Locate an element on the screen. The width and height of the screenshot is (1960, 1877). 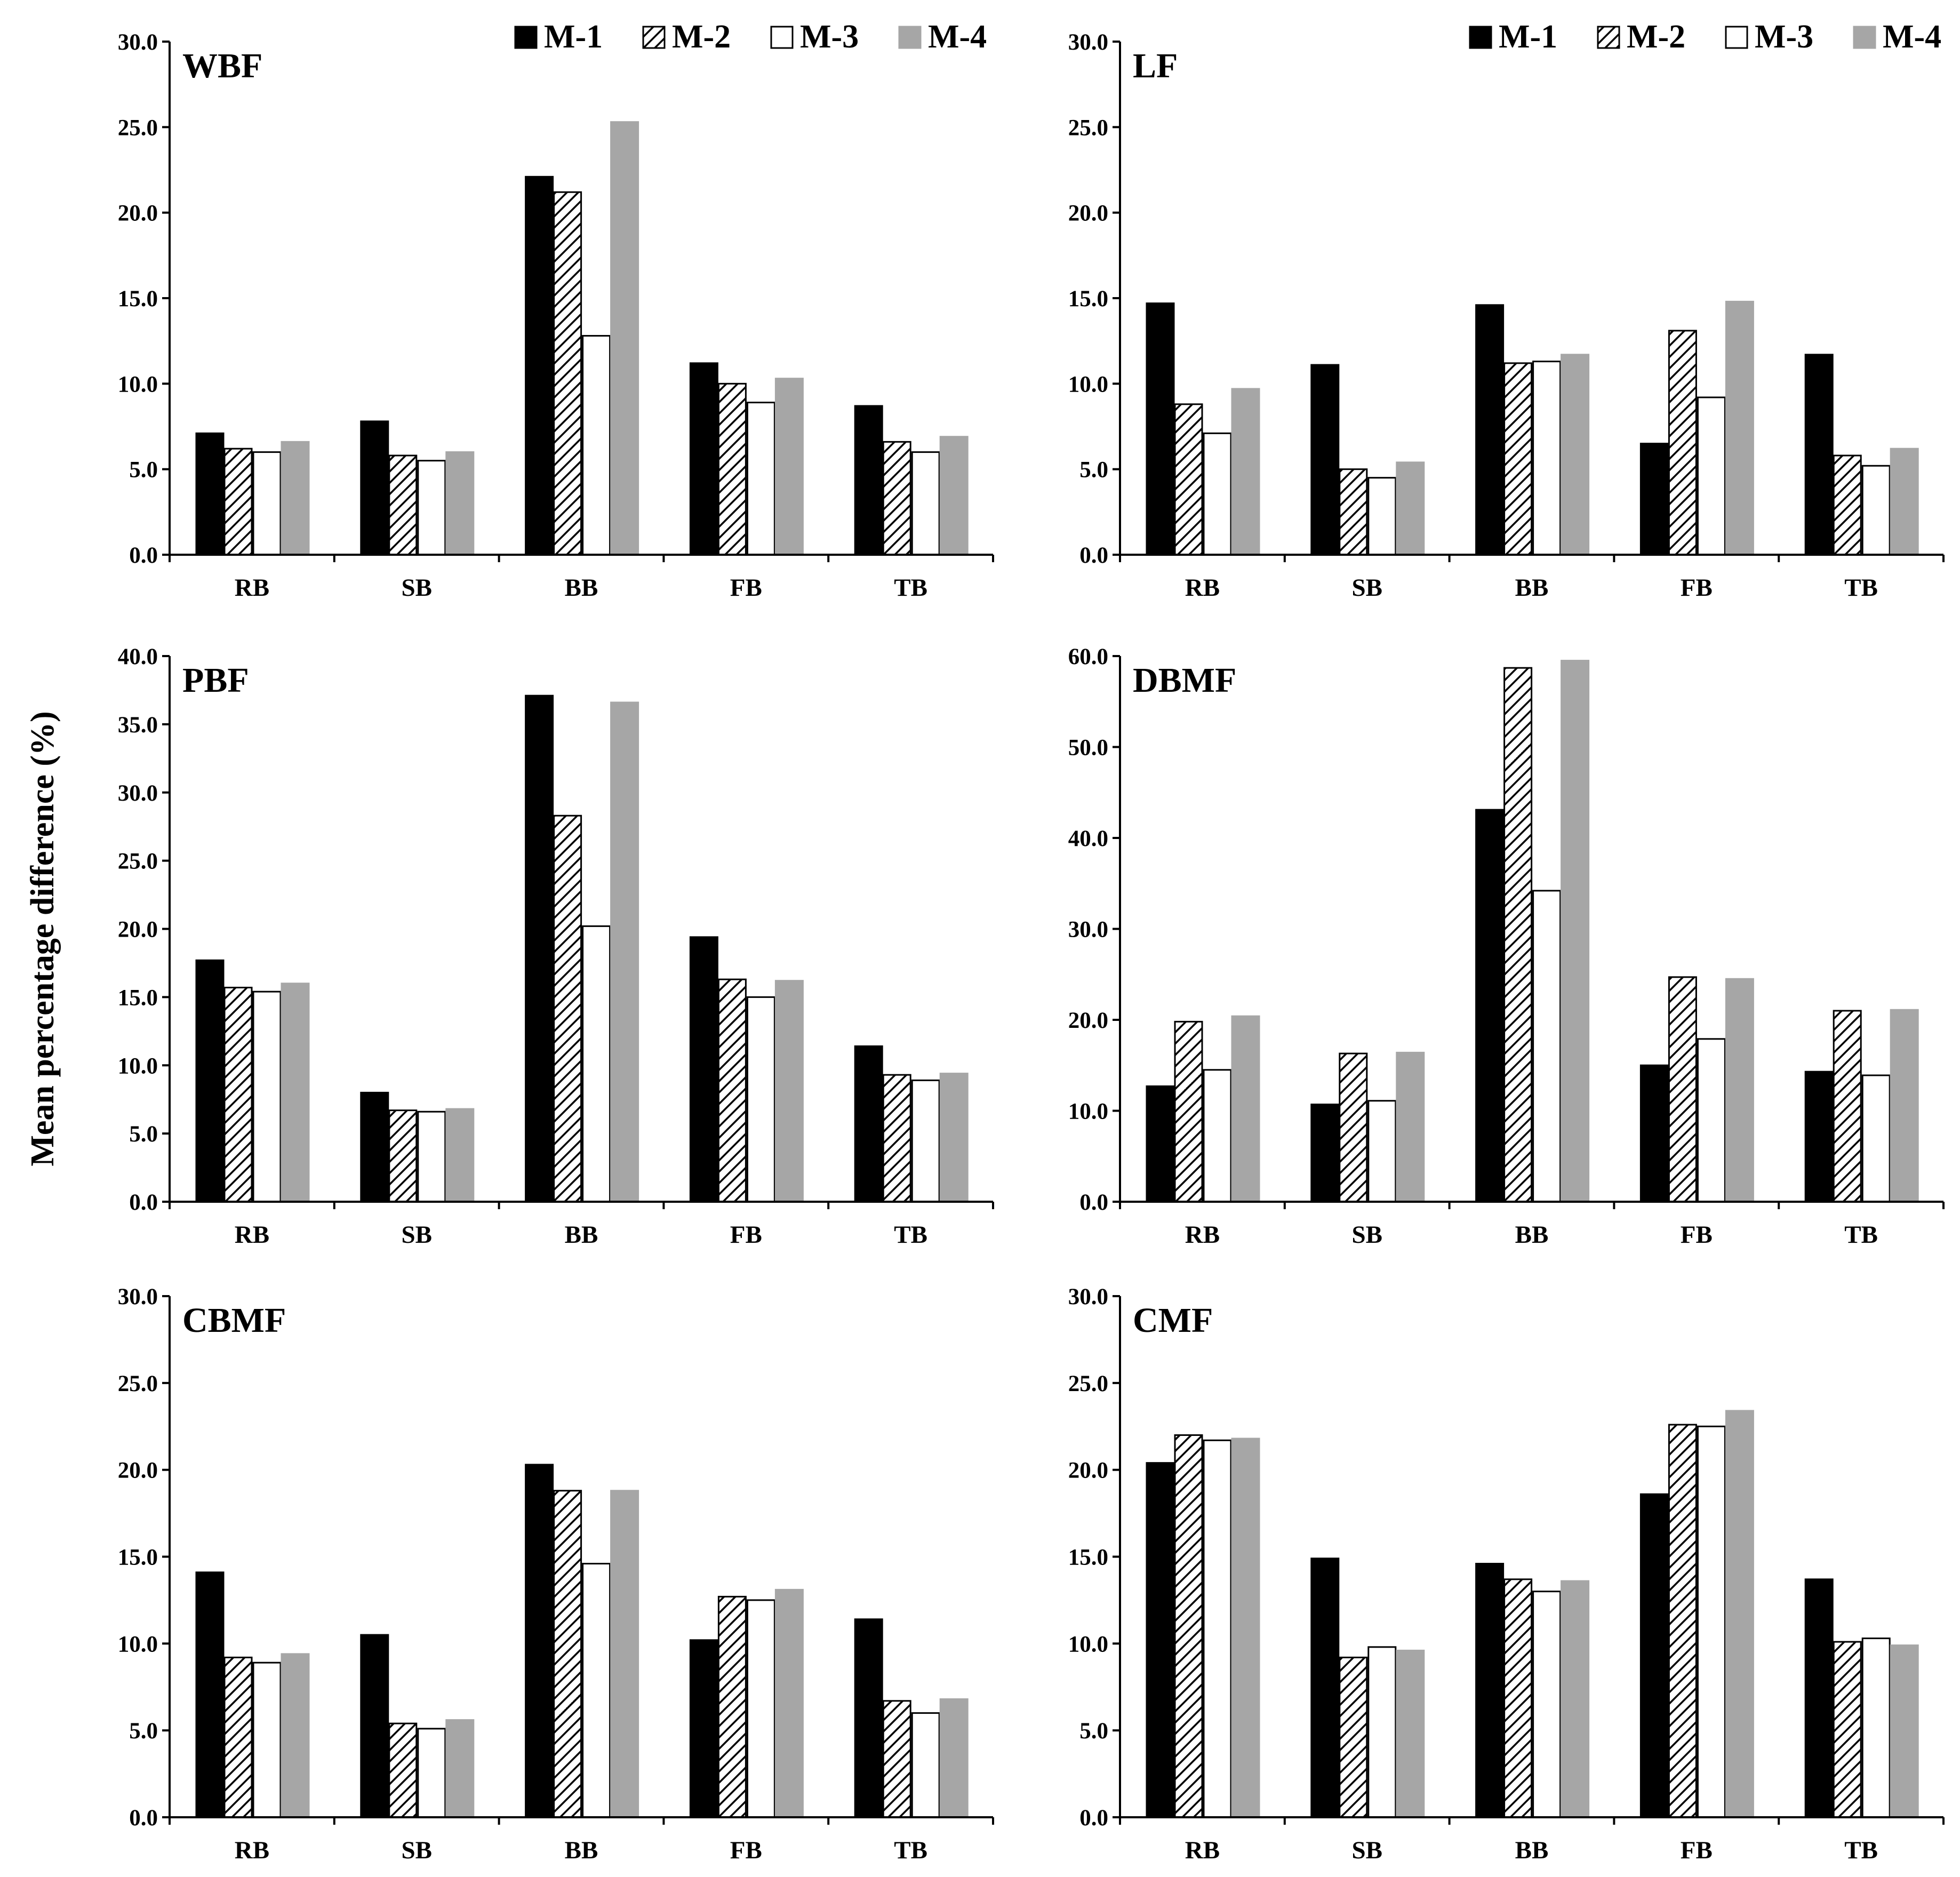
bar-m-3-sb is located at coordinates (431, 1157).